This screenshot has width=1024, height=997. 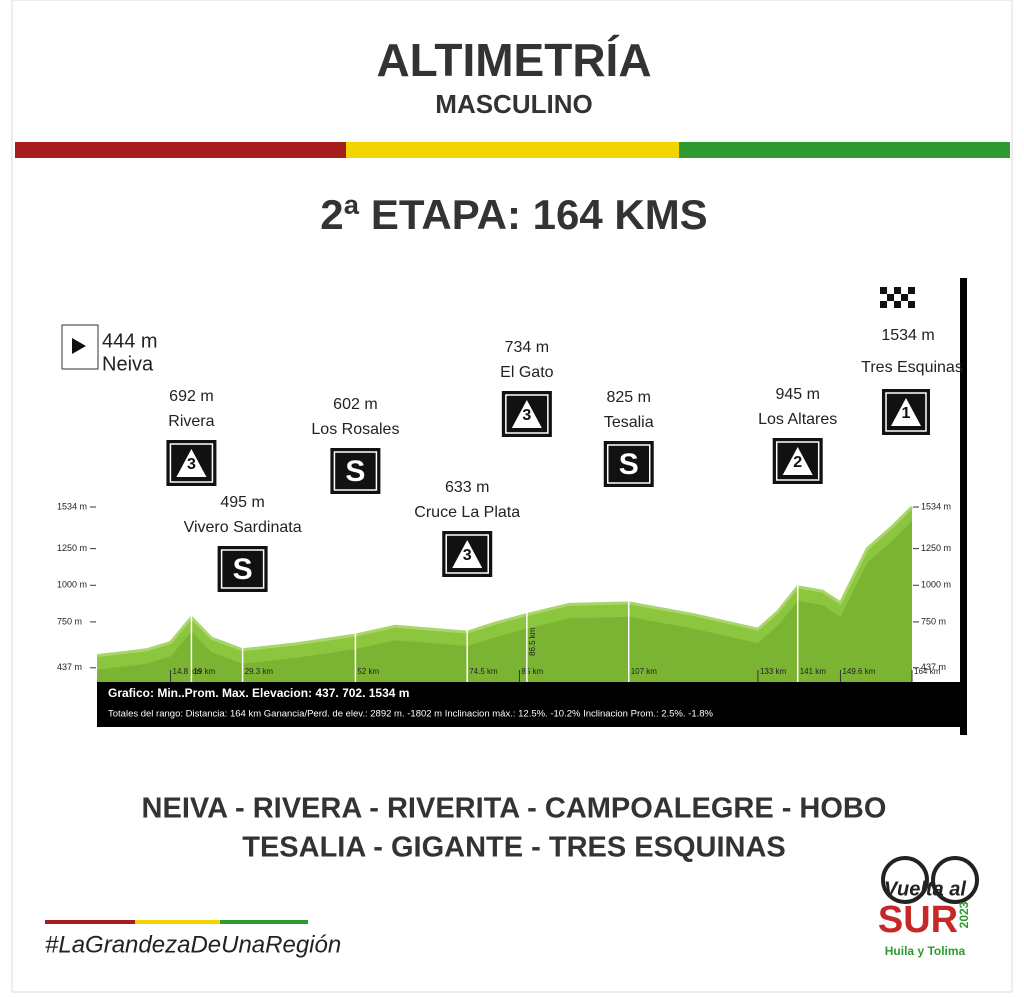 I want to click on stats-bar, so click(x=531, y=704).